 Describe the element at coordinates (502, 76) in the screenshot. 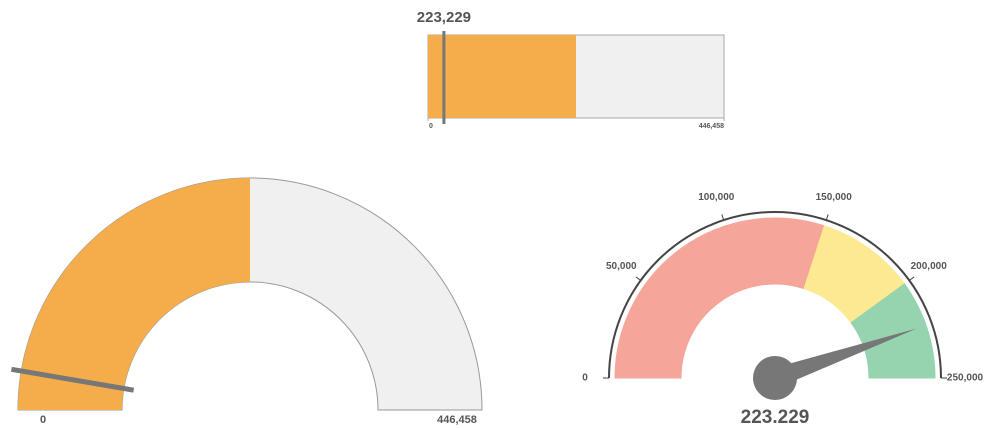

I see `bullet-bar` at that location.